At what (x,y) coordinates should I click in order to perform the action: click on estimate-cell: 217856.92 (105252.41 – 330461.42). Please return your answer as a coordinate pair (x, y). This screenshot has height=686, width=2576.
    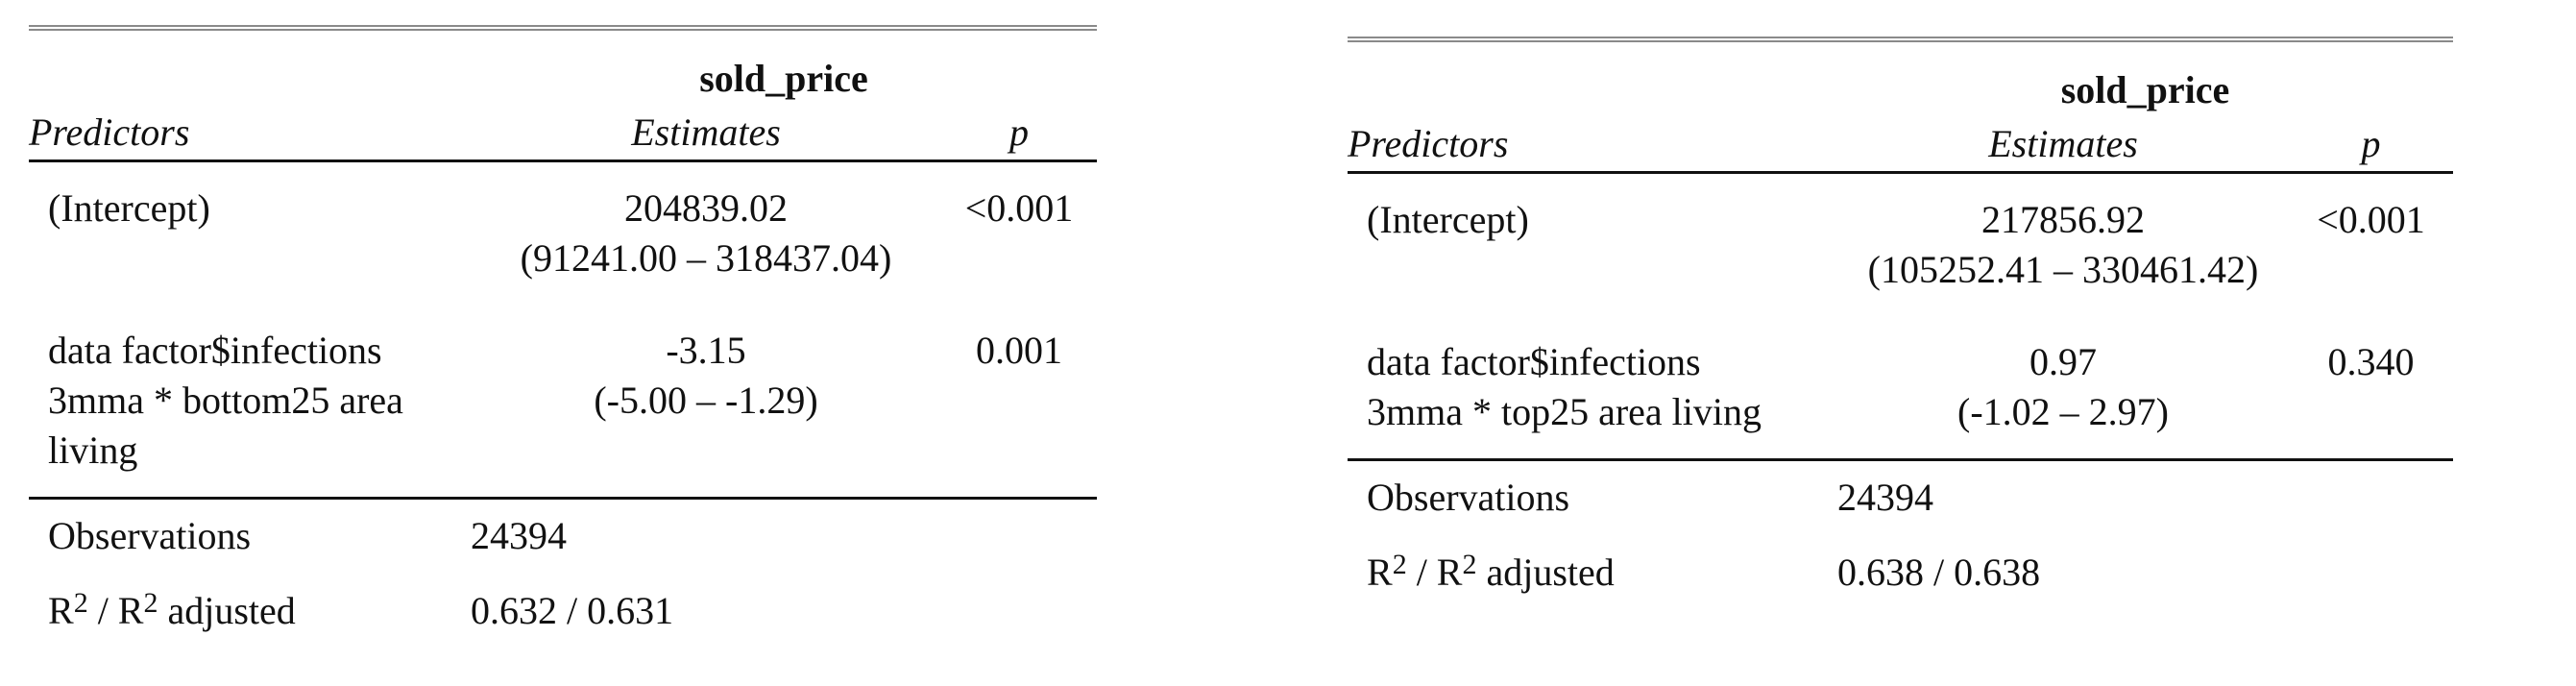
    Looking at the image, I should click on (2063, 245).